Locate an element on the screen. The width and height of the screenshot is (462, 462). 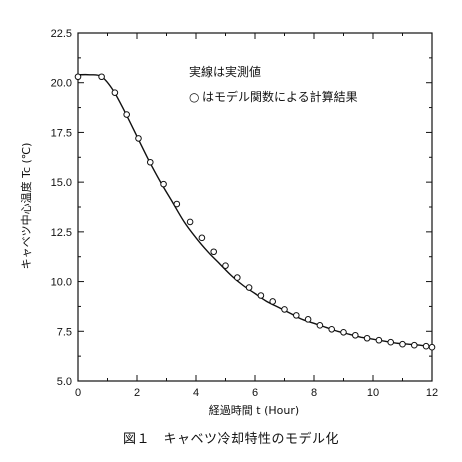
y-tick-label: 22.5 is located at coordinates (61, 34).